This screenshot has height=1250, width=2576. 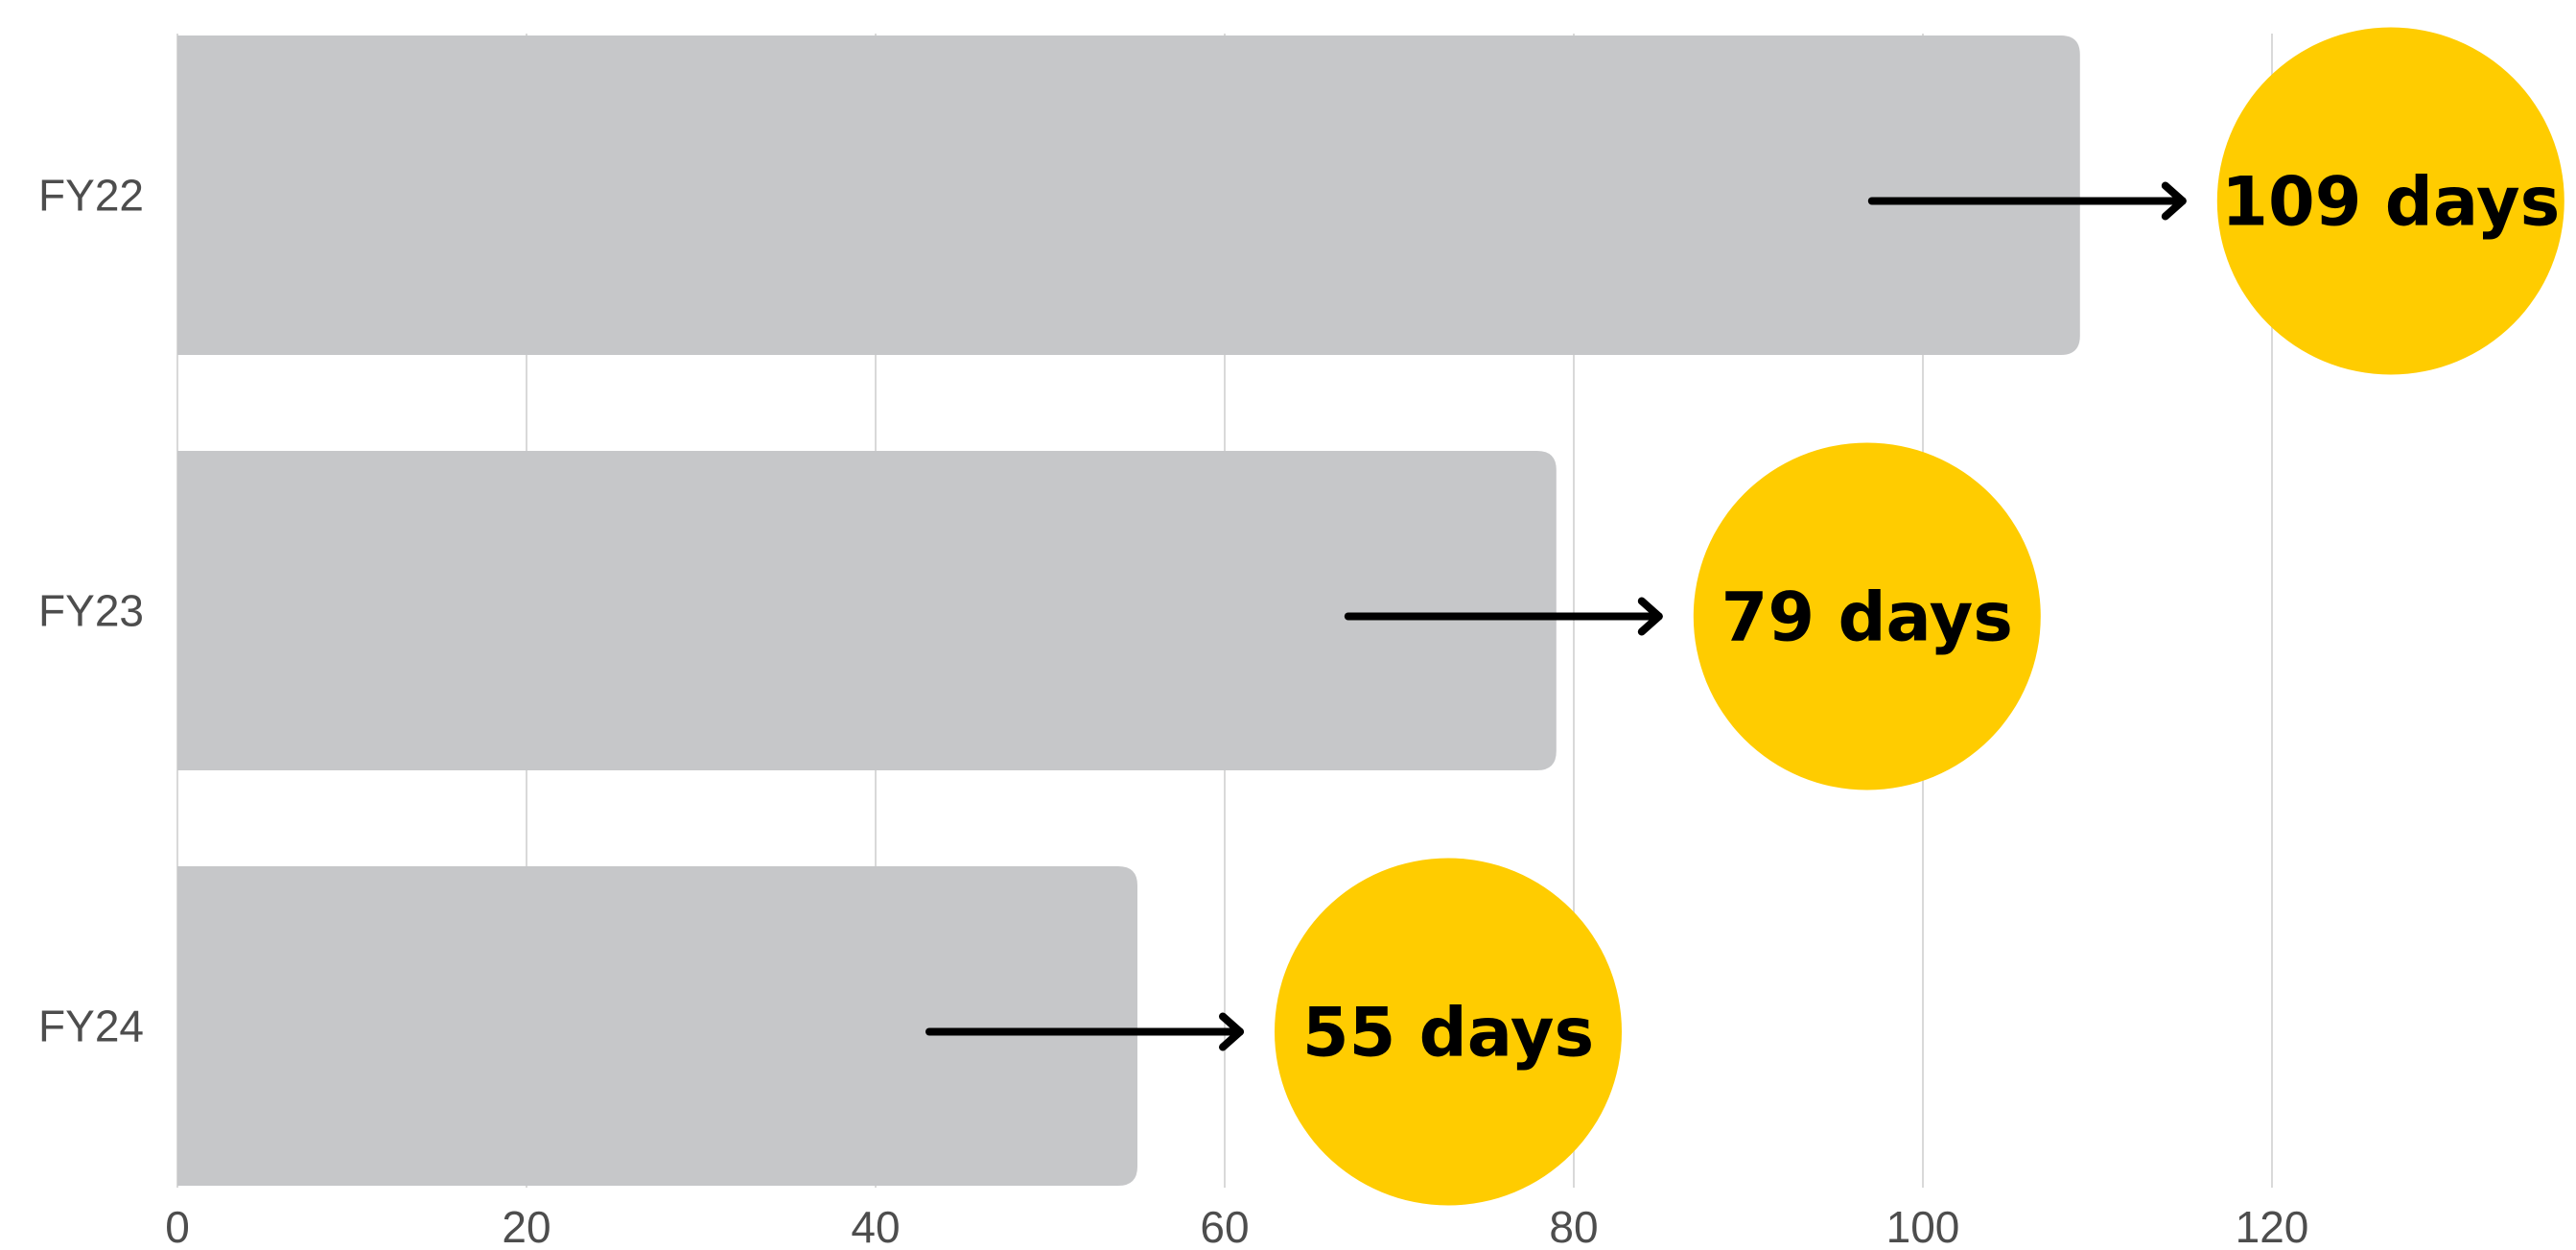 I want to click on category-labels: FY22 FY23 FY24, so click(x=91, y=611).